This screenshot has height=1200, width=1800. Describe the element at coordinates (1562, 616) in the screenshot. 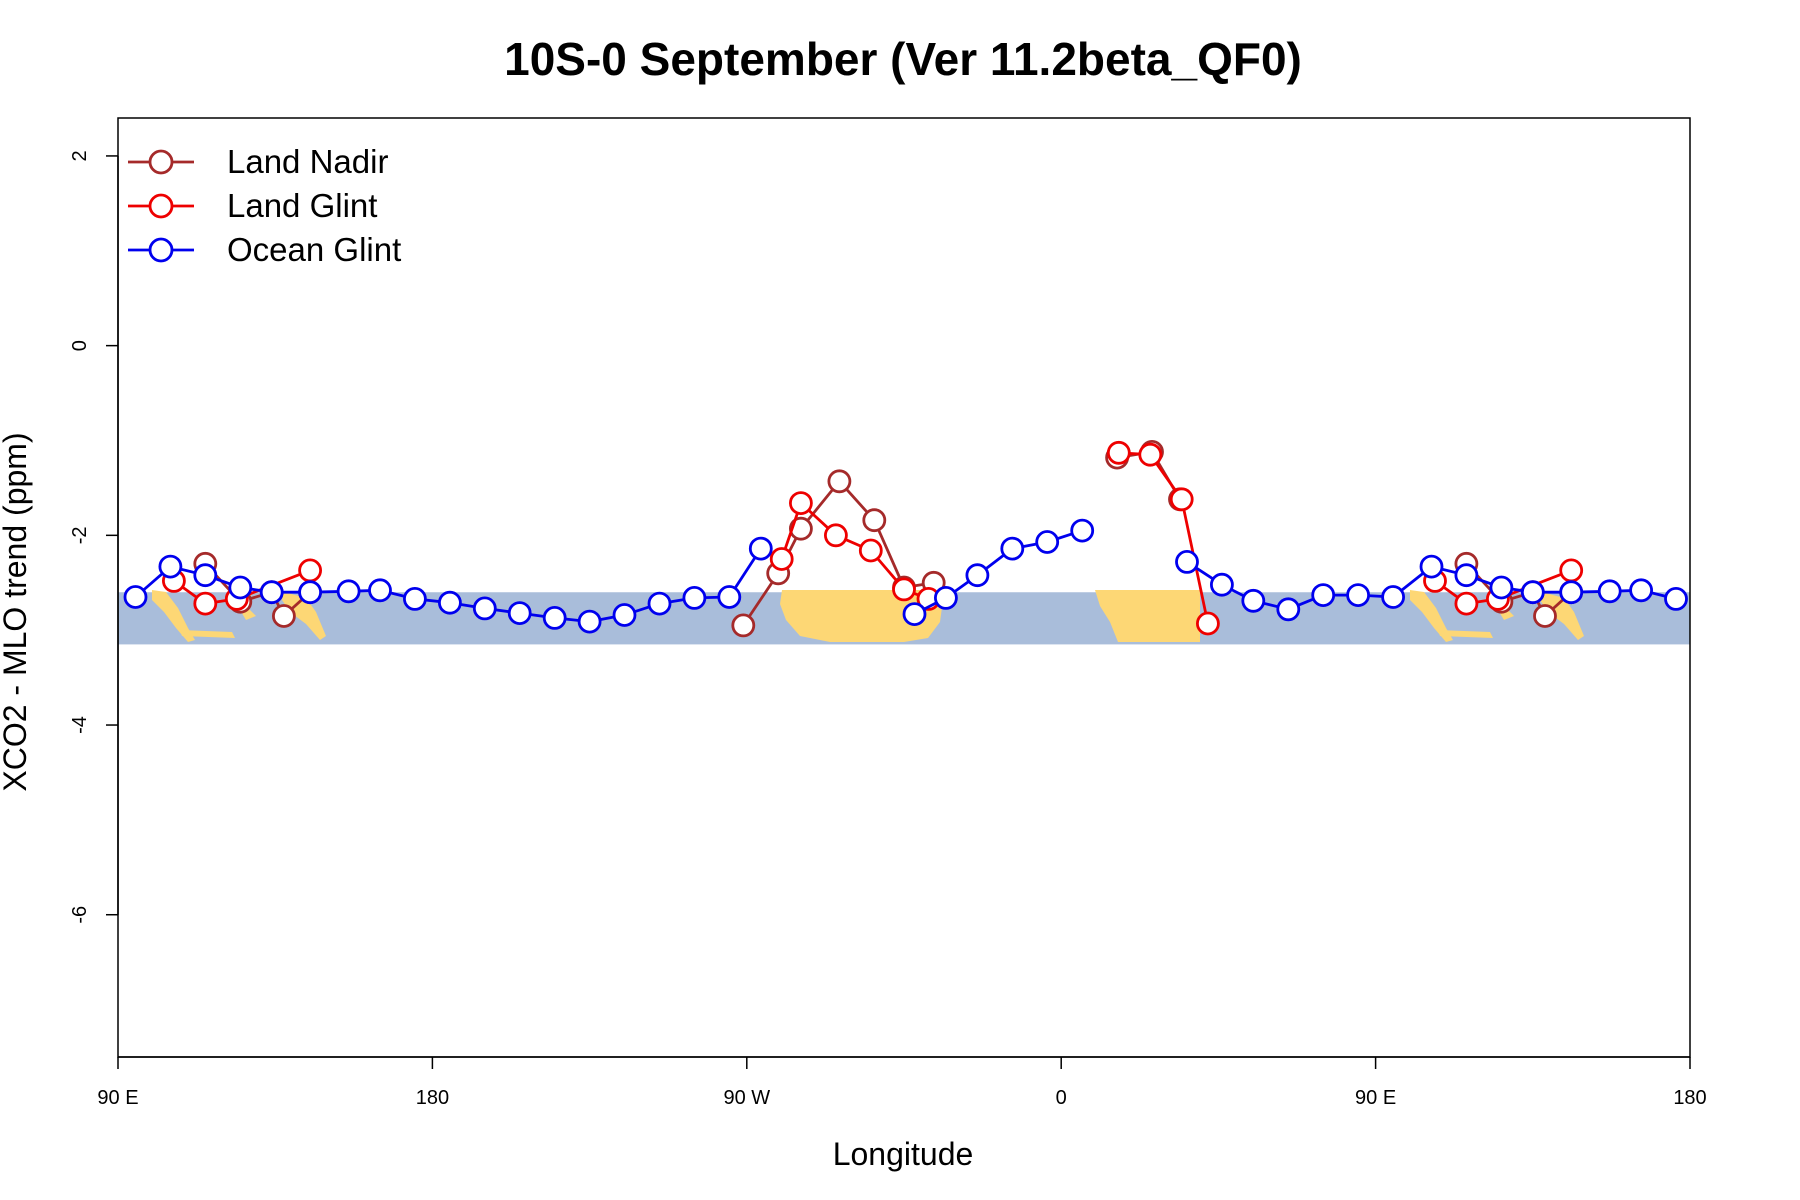

I see `land-newguinea-right` at that location.